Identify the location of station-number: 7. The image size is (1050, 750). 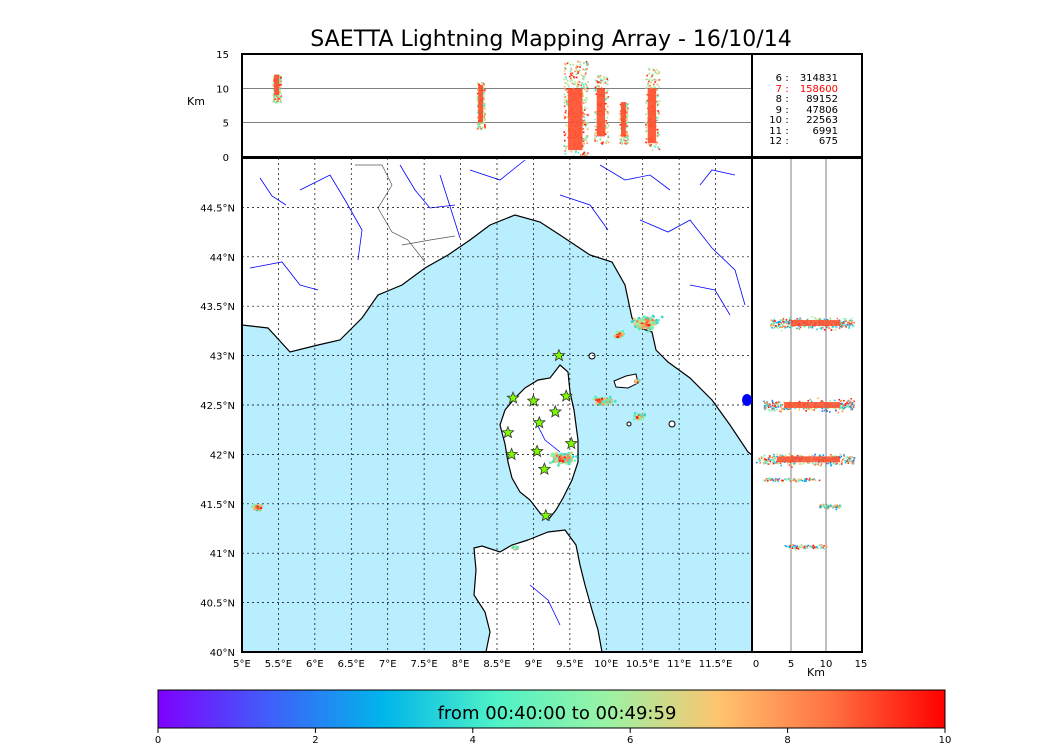
(778, 89).